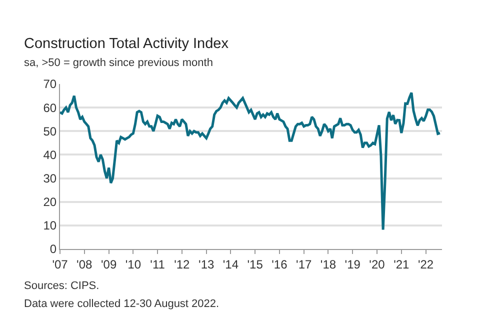 The height and width of the screenshot is (321, 480). I want to click on x-tick-label: '08, so click(84, 264).